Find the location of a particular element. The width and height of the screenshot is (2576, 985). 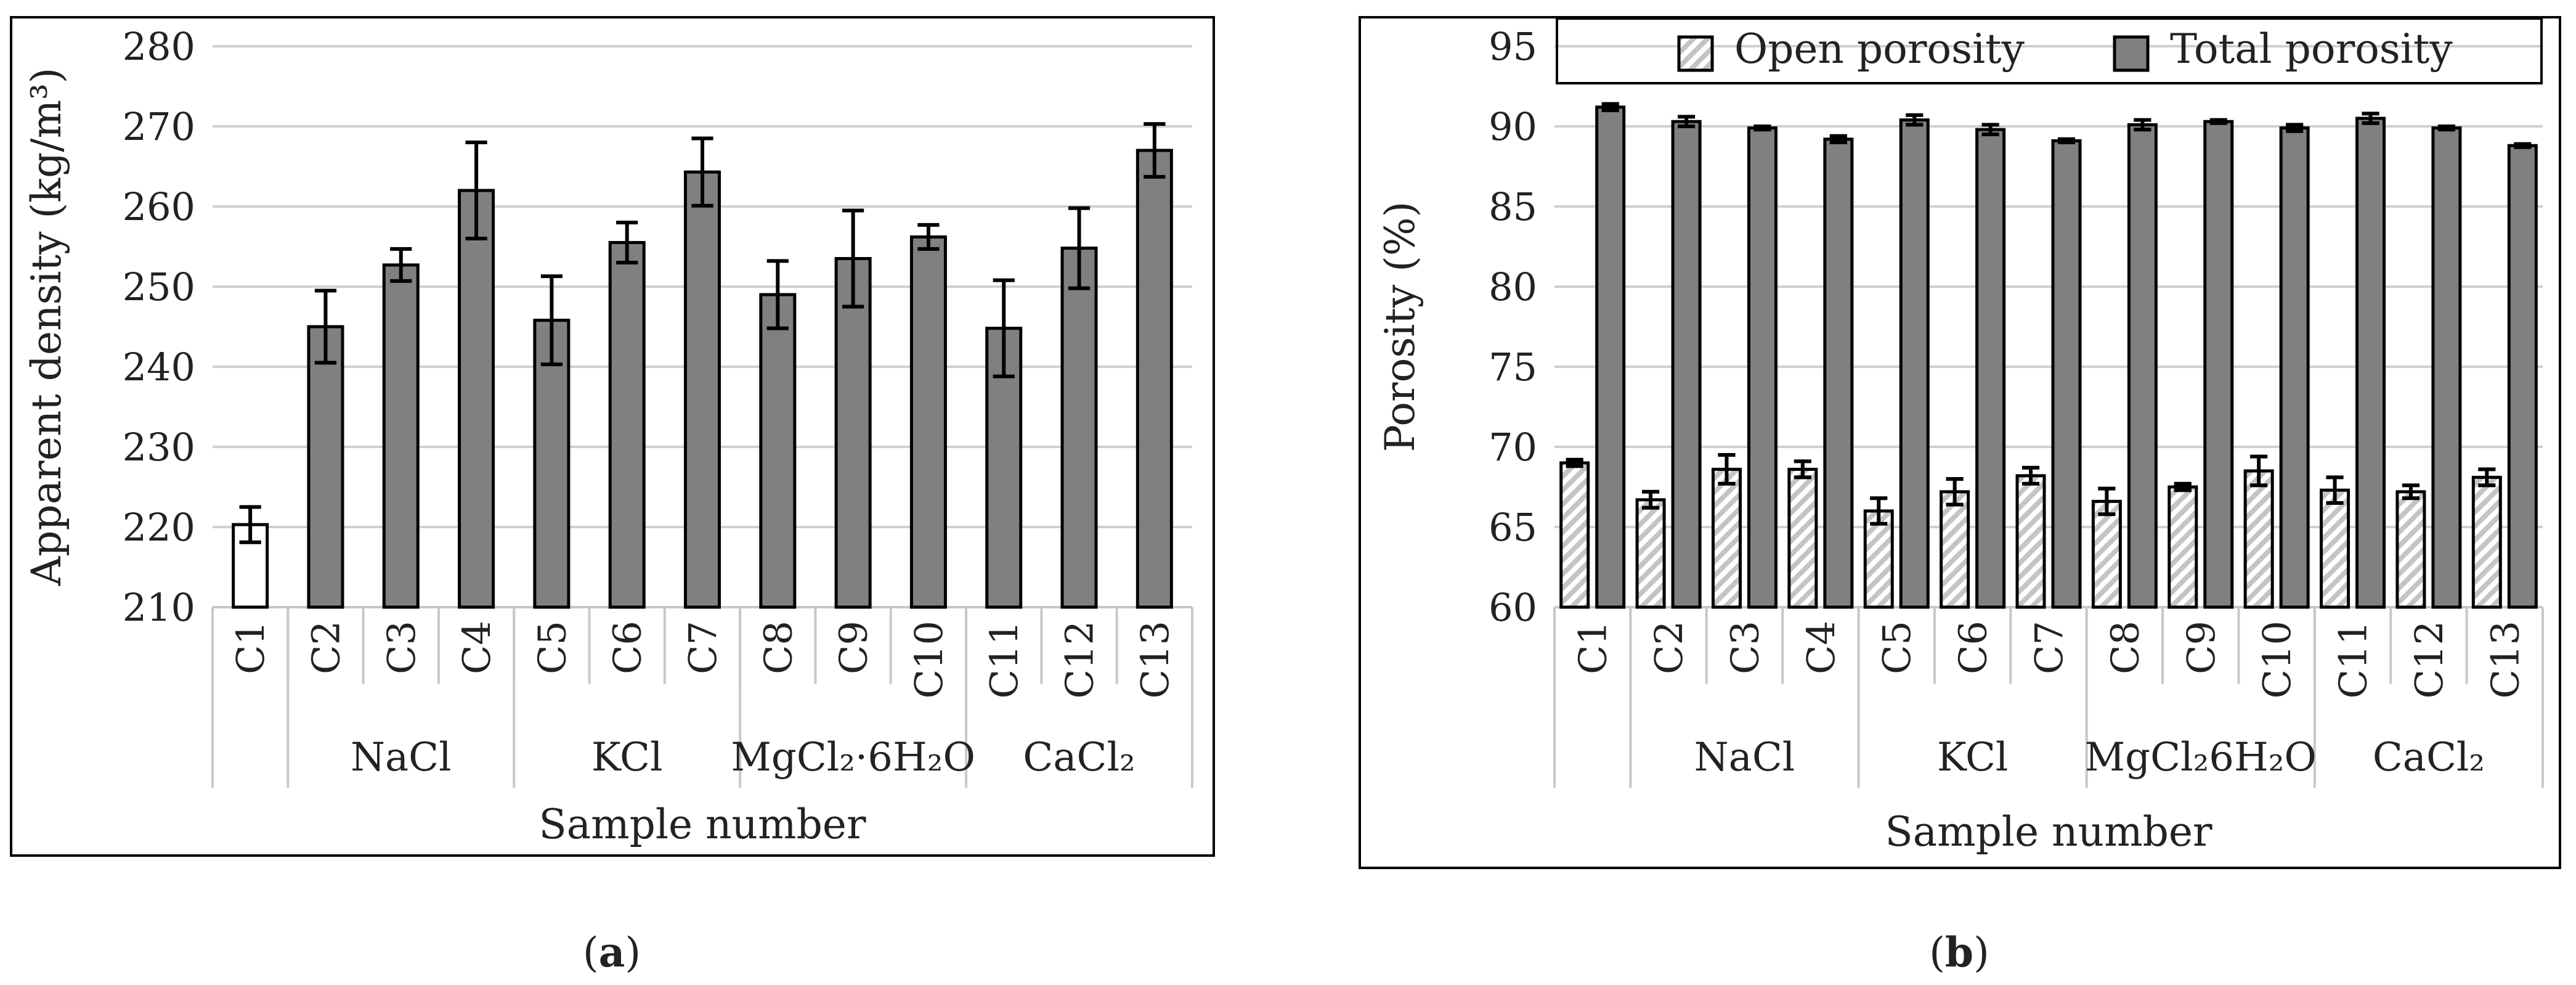

y-tick-label: 60 is located at coordinates (1513, 607).